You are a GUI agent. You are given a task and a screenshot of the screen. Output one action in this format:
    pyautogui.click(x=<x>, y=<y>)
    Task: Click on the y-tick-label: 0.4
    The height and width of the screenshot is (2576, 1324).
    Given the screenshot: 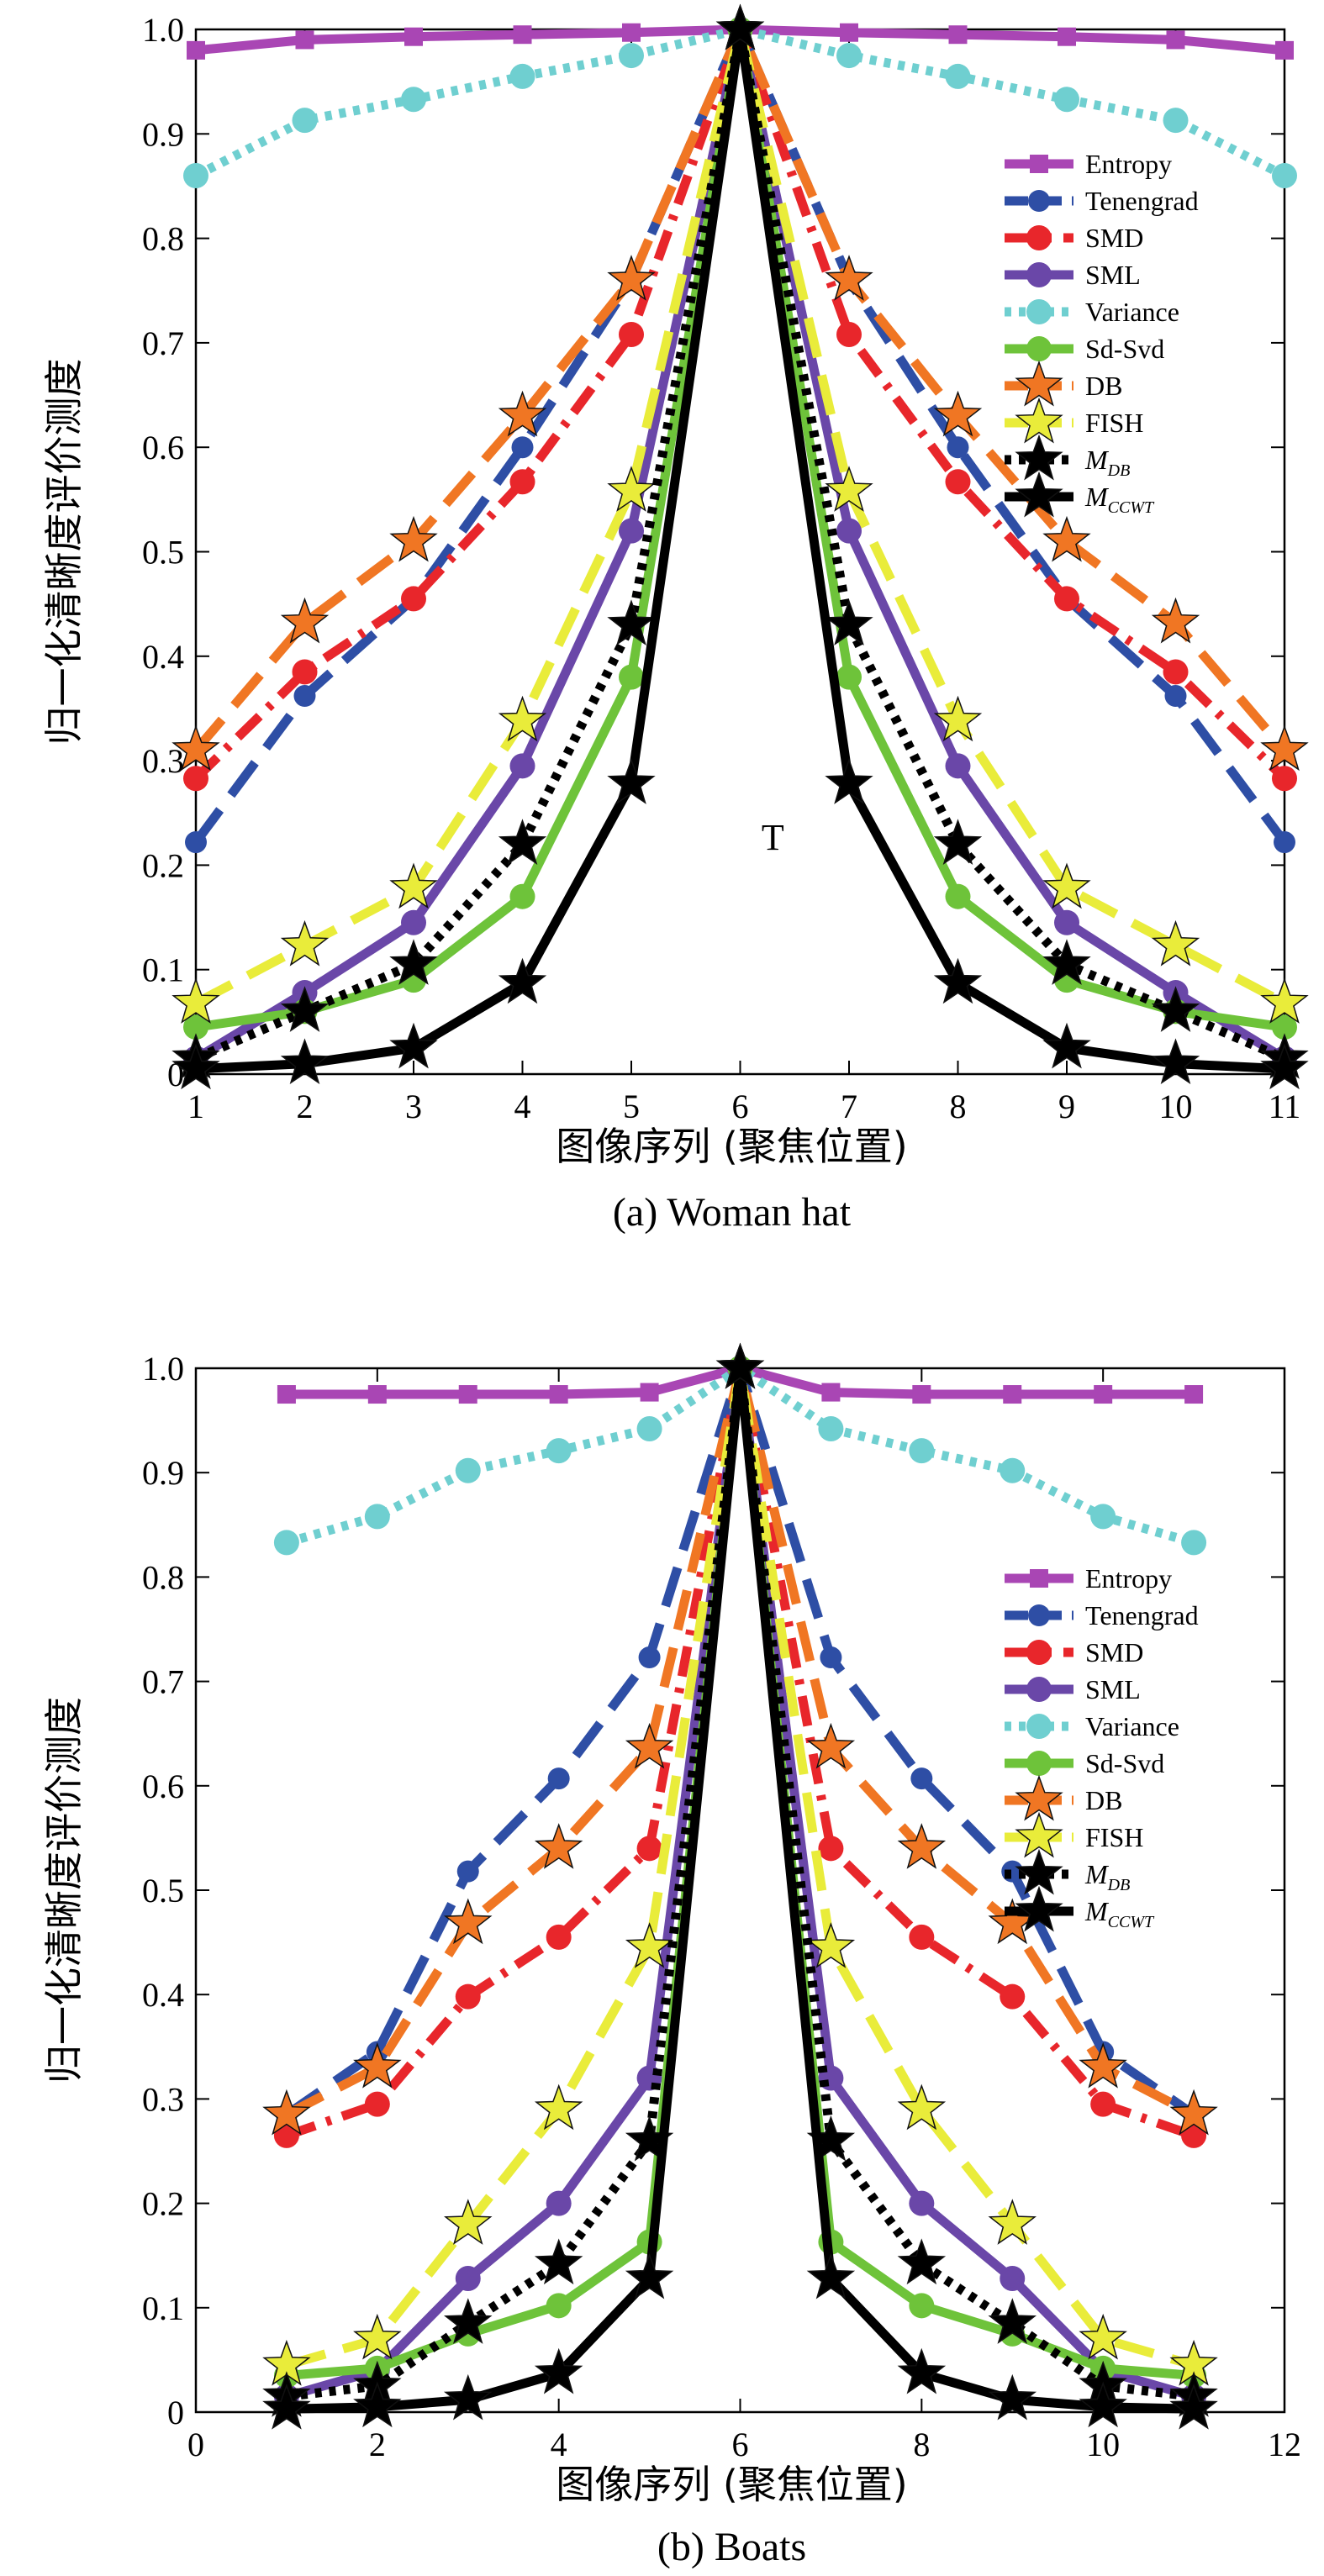 What is the action you would take?
    pyautogui.click(x=163, y=657)
    